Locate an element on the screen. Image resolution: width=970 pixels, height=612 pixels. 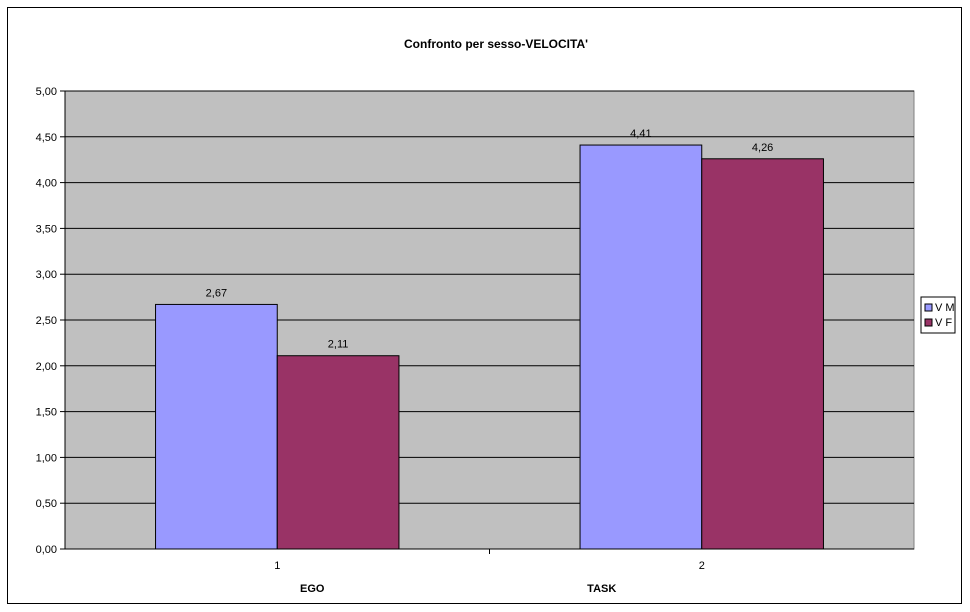
legend-label: V M is located at coordinates (945, 308).